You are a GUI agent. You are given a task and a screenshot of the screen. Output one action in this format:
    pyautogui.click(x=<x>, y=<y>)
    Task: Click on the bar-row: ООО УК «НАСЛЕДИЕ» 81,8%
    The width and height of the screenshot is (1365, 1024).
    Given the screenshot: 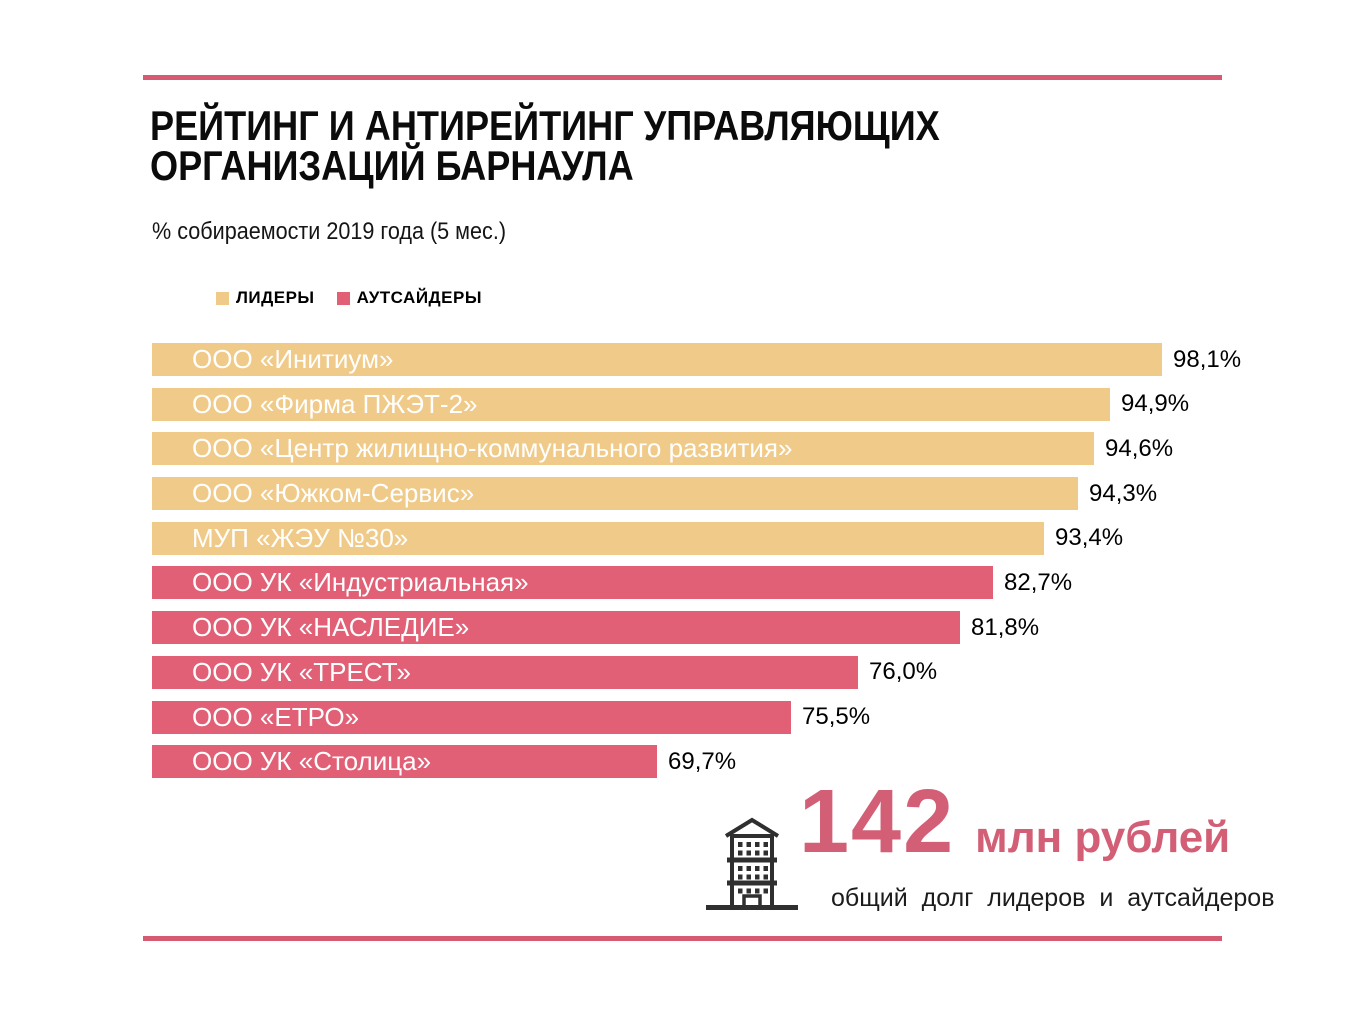 What is the action you would take?
    pyautogui.click(x=696, y=628)
    